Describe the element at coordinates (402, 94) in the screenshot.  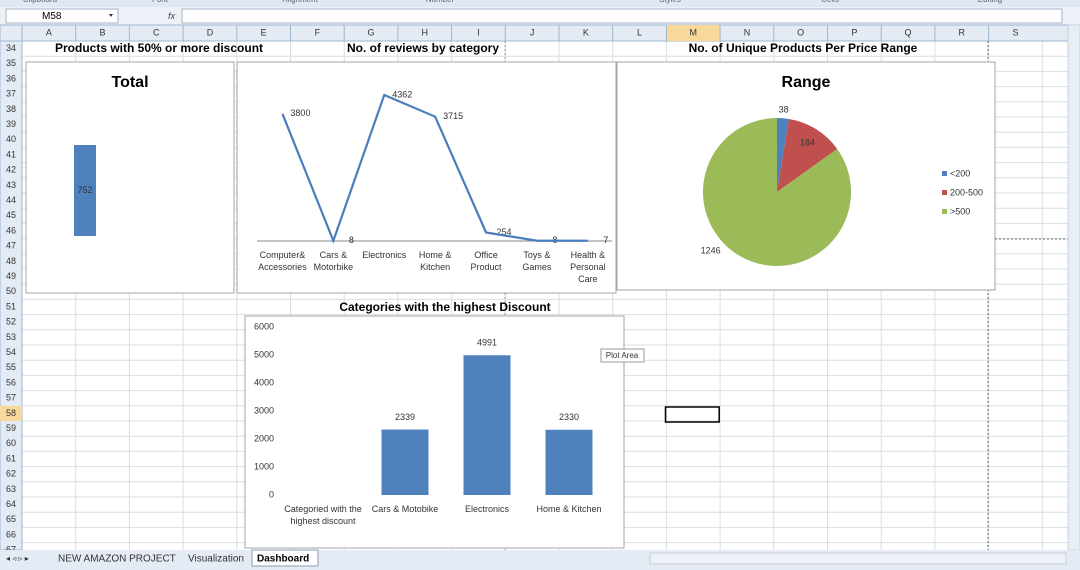
I see `data-label: 4362` at that location.